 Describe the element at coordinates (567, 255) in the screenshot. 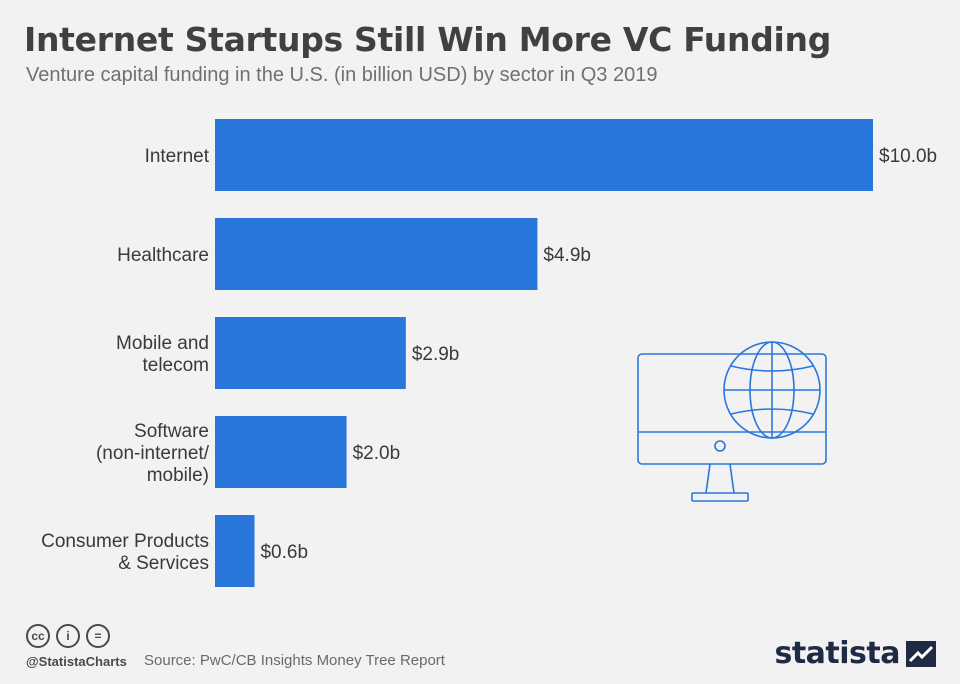

I see `value-label-1: $4.9b` at that location.